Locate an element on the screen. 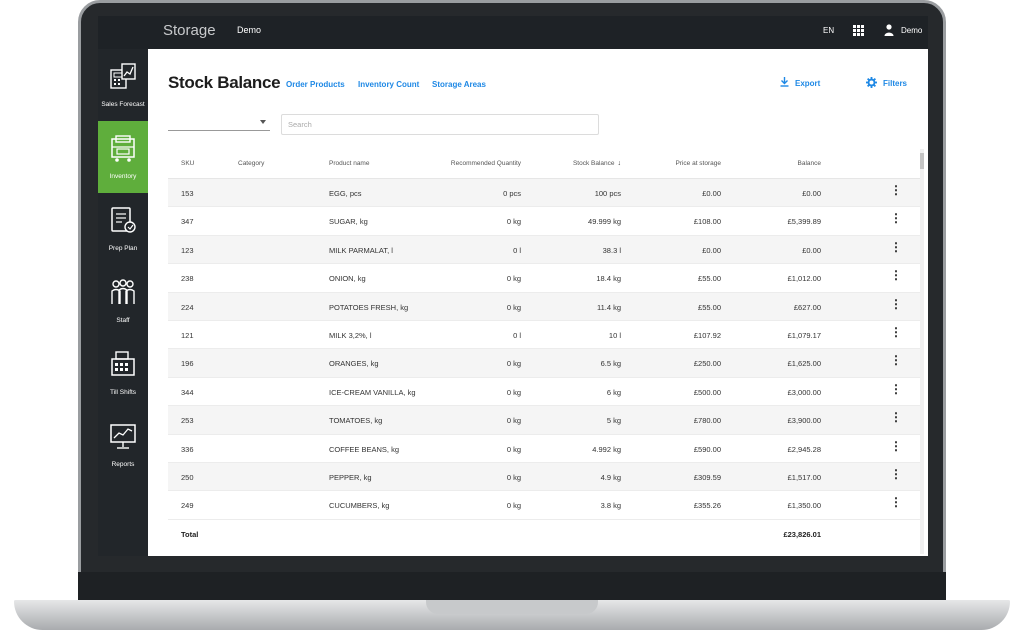 This screenshot has width=1024, height=640. cell-price-at-storage: £780.00 is located at coordinates (707, 421).